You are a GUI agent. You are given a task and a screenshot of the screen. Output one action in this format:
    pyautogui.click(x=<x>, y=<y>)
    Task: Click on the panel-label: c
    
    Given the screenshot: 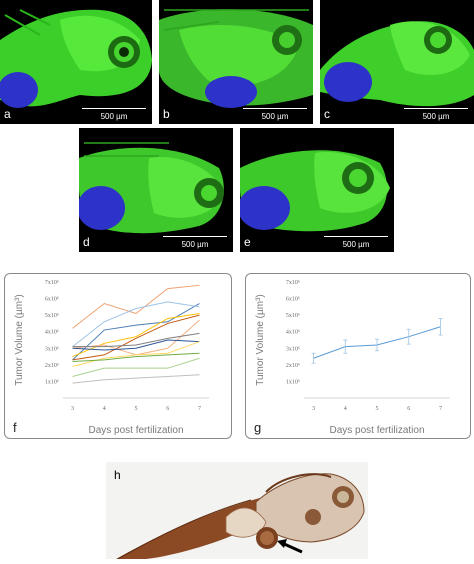 What is the action you would take?
    pyautogui.click(x=327, y=114)
    